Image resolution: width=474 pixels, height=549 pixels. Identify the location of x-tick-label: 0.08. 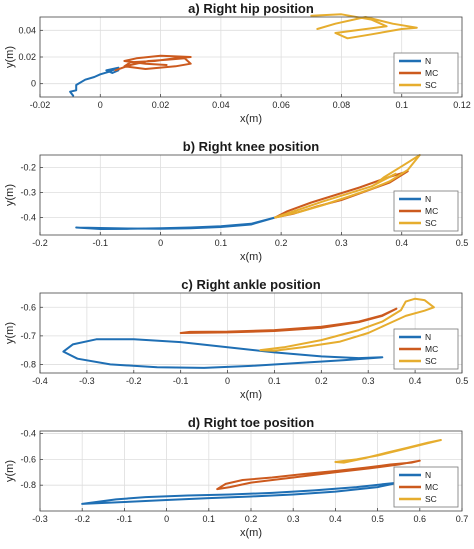
(342, 105).